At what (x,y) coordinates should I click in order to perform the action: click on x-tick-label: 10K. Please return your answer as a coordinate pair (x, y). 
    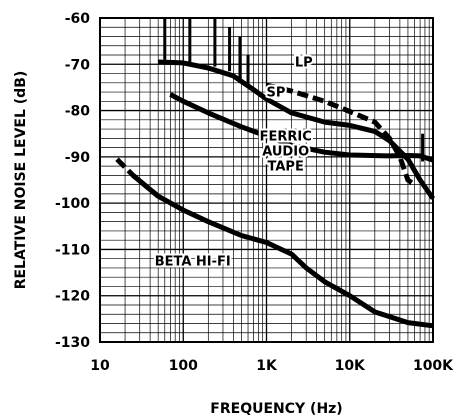
    Looking at the image, I should click on (350, 366).